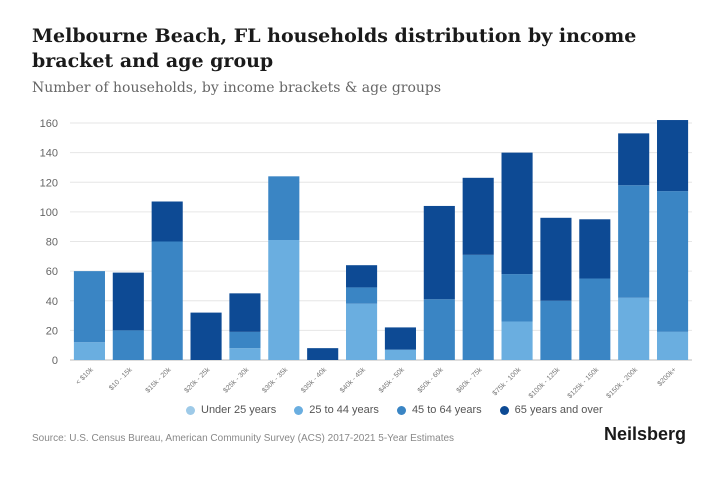 The height and width of the screenshot is (480, 720). Describe the element at coordinates (644, 434) in the screenshot. I see `brand-logo: Neilsberg` at that location.